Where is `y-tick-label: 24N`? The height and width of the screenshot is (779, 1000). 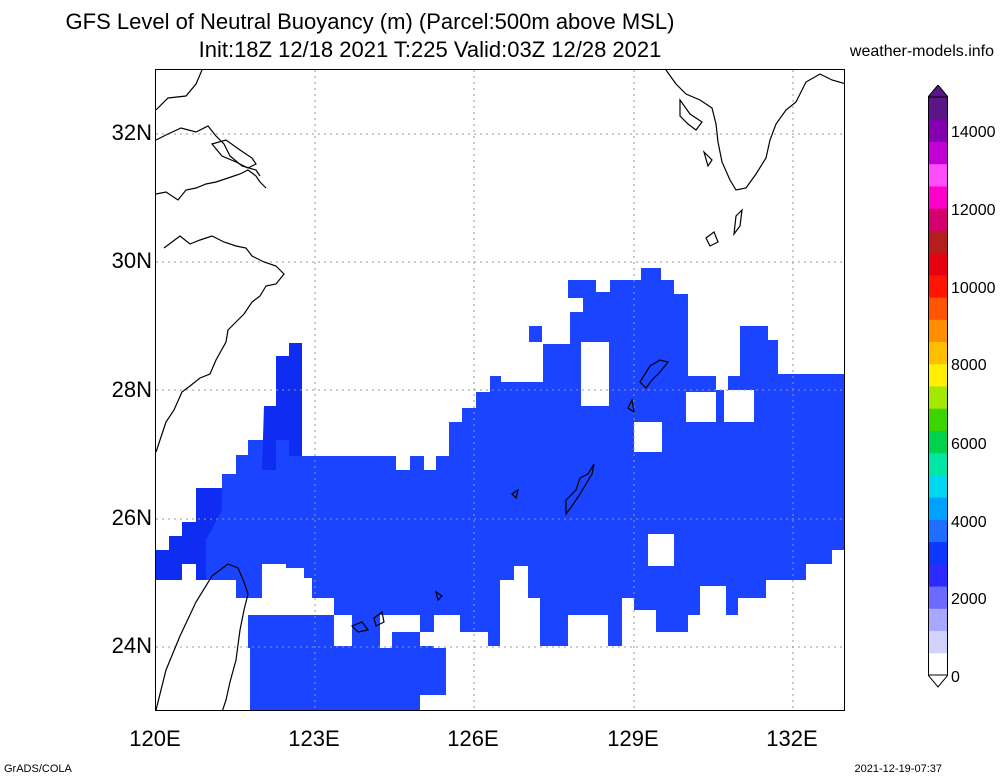 y-tick-label: 24N is located at coordinates (131, 645).